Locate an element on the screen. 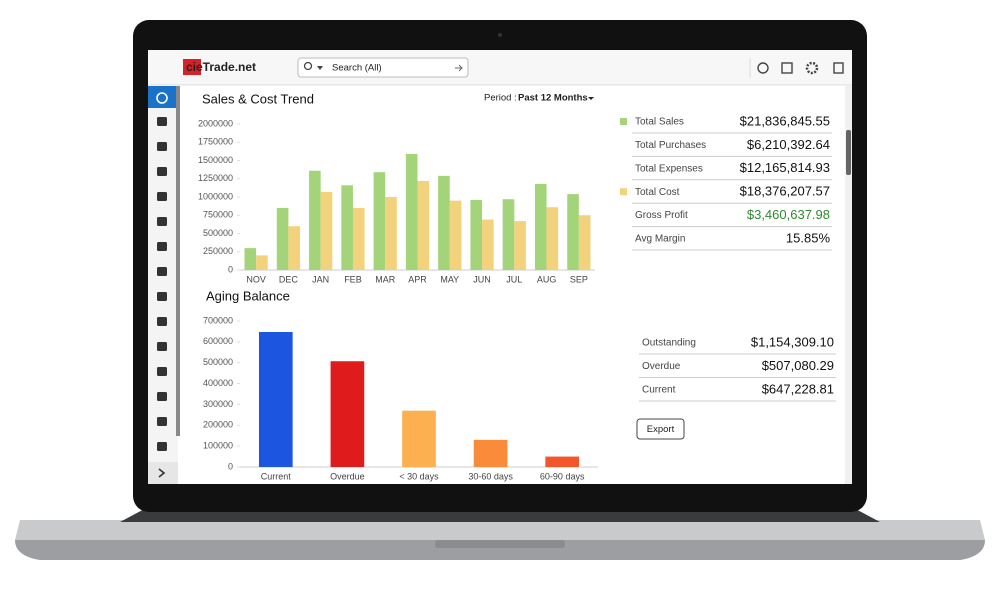  open-icon is located at coordinates (787, 68).